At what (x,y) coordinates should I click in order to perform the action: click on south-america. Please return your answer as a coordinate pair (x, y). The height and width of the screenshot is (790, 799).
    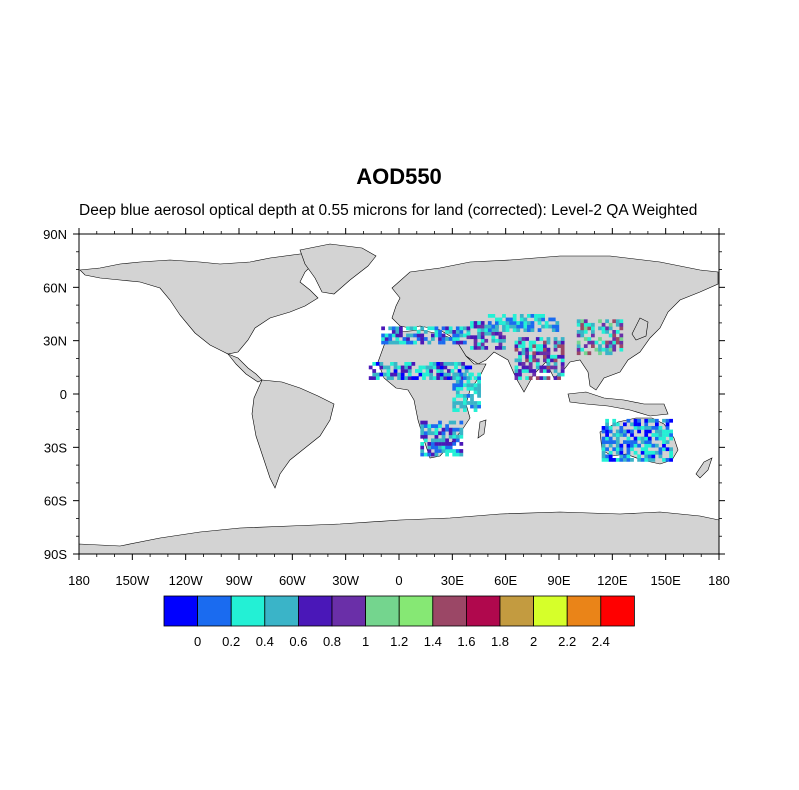
    Looking at the image, I should click on (293, 434).